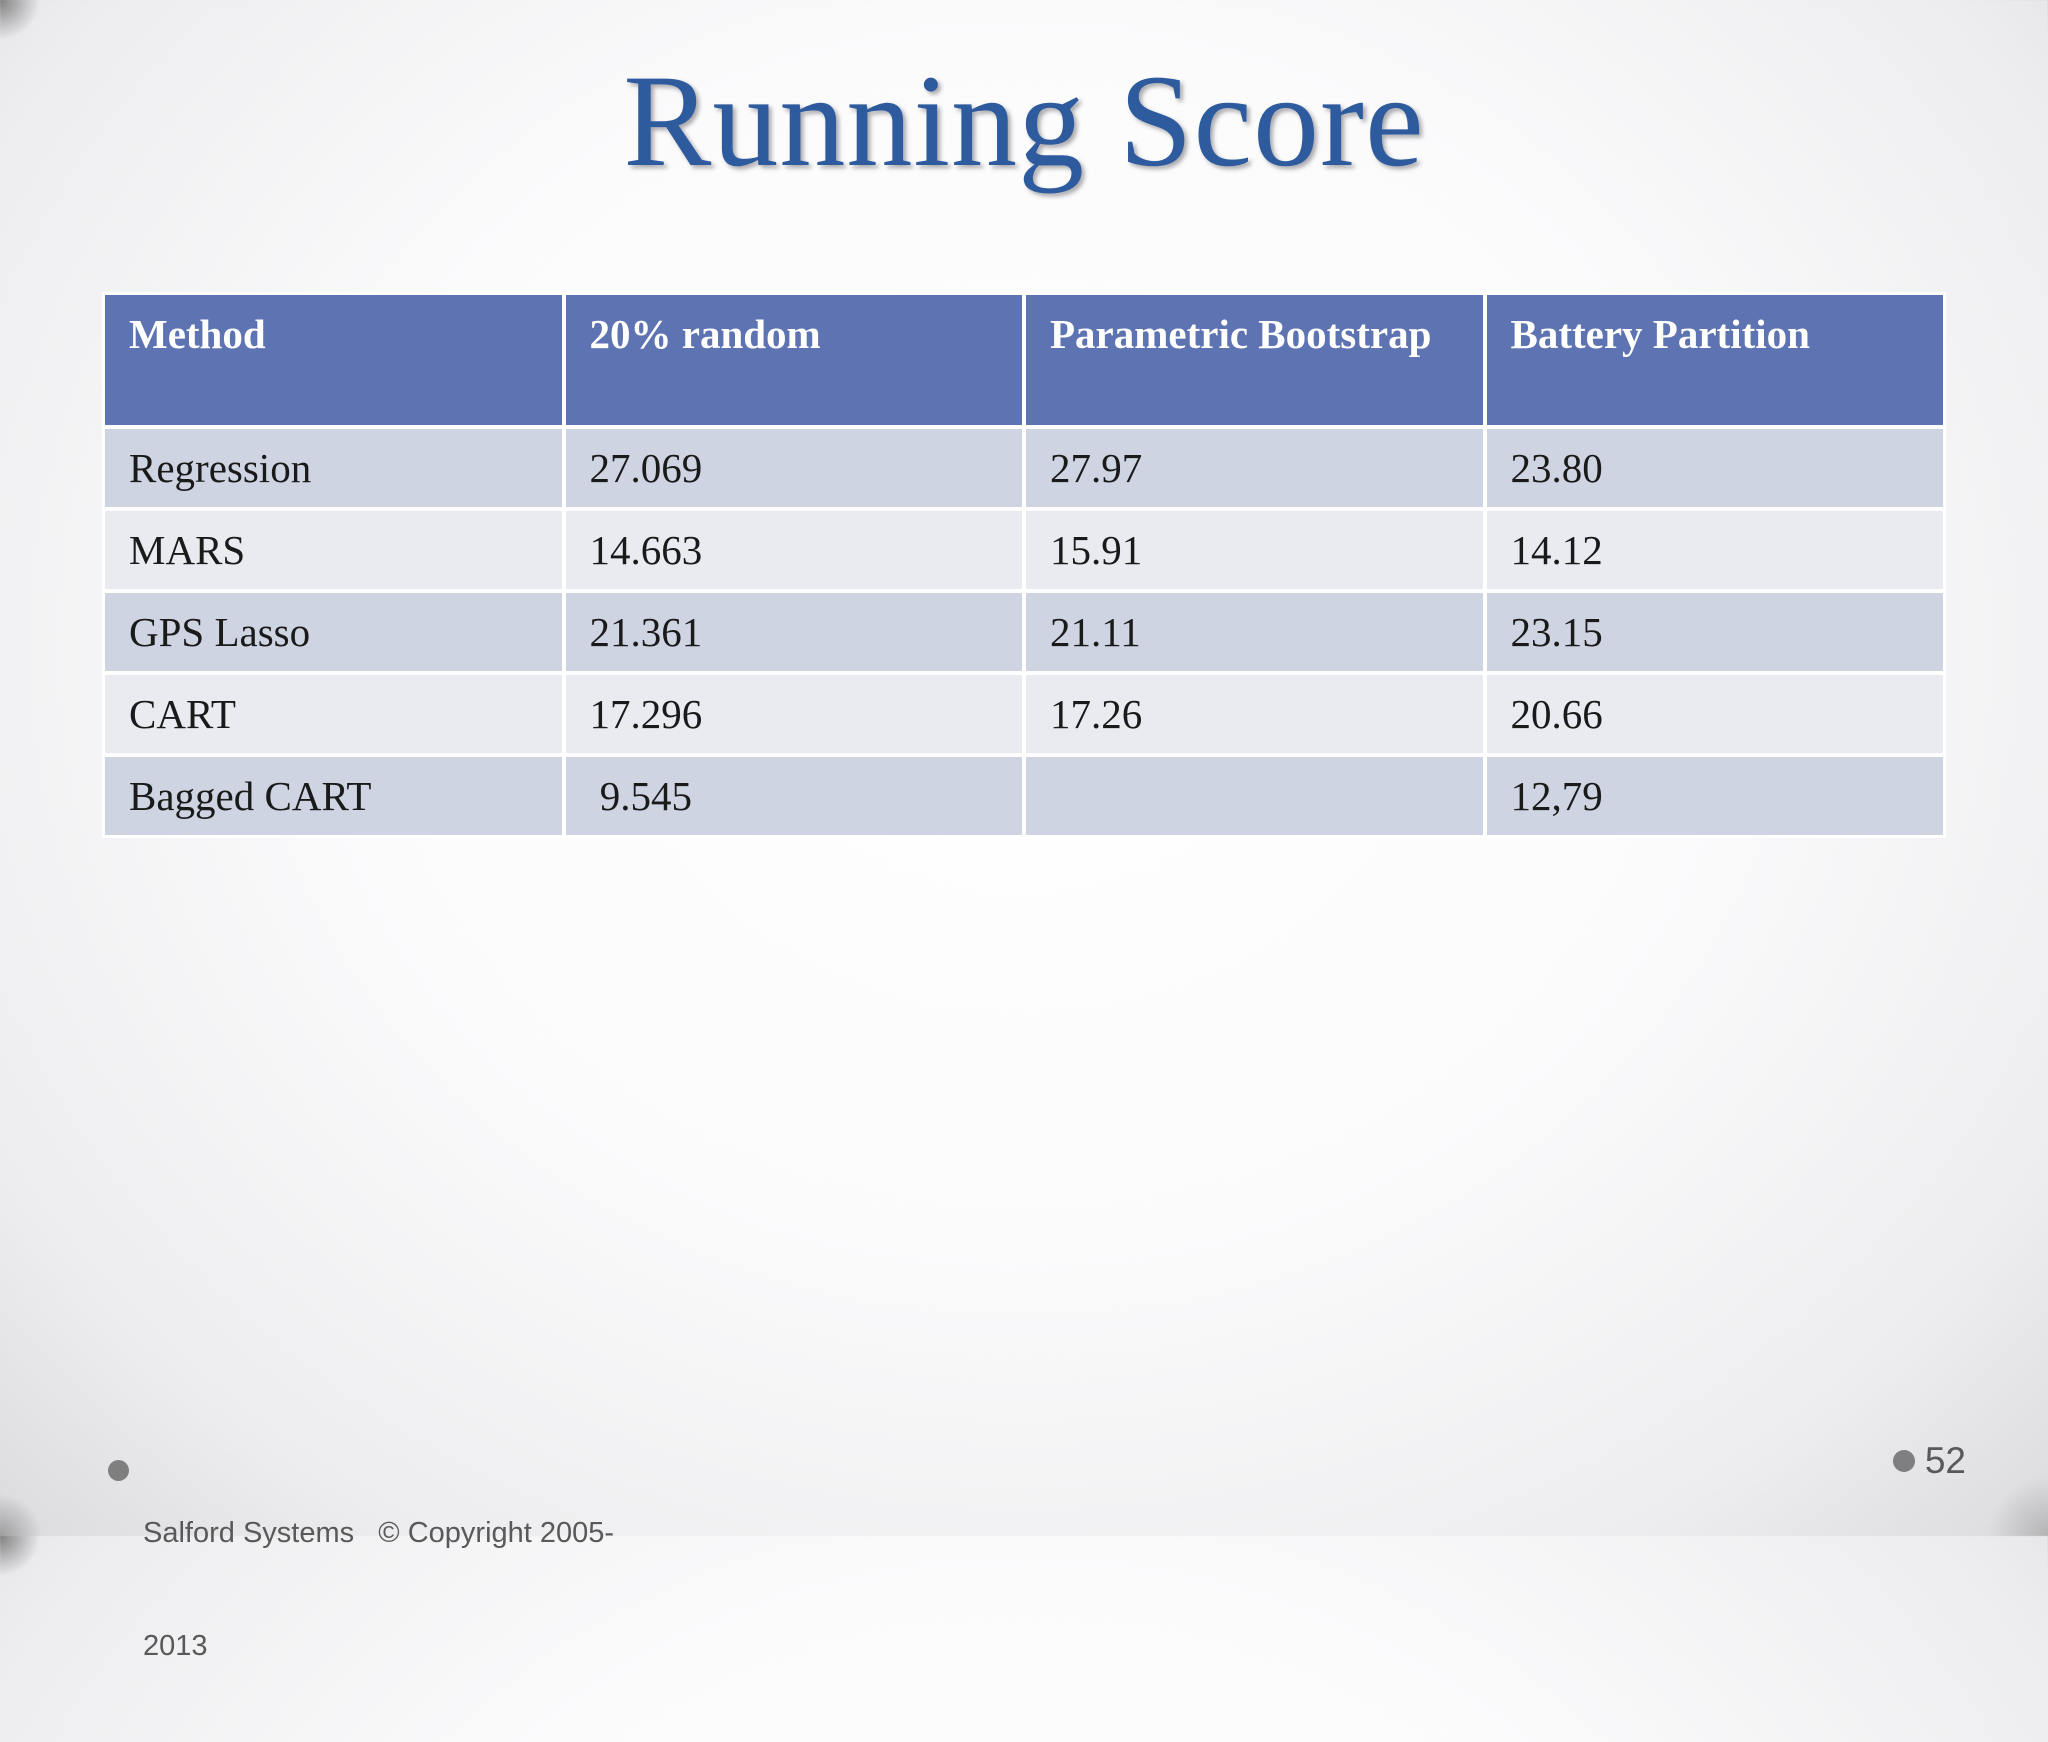 The height and width of the screenshot is (1742, 2048). I want to click on table-cell-method: CART, so click(333, 714).